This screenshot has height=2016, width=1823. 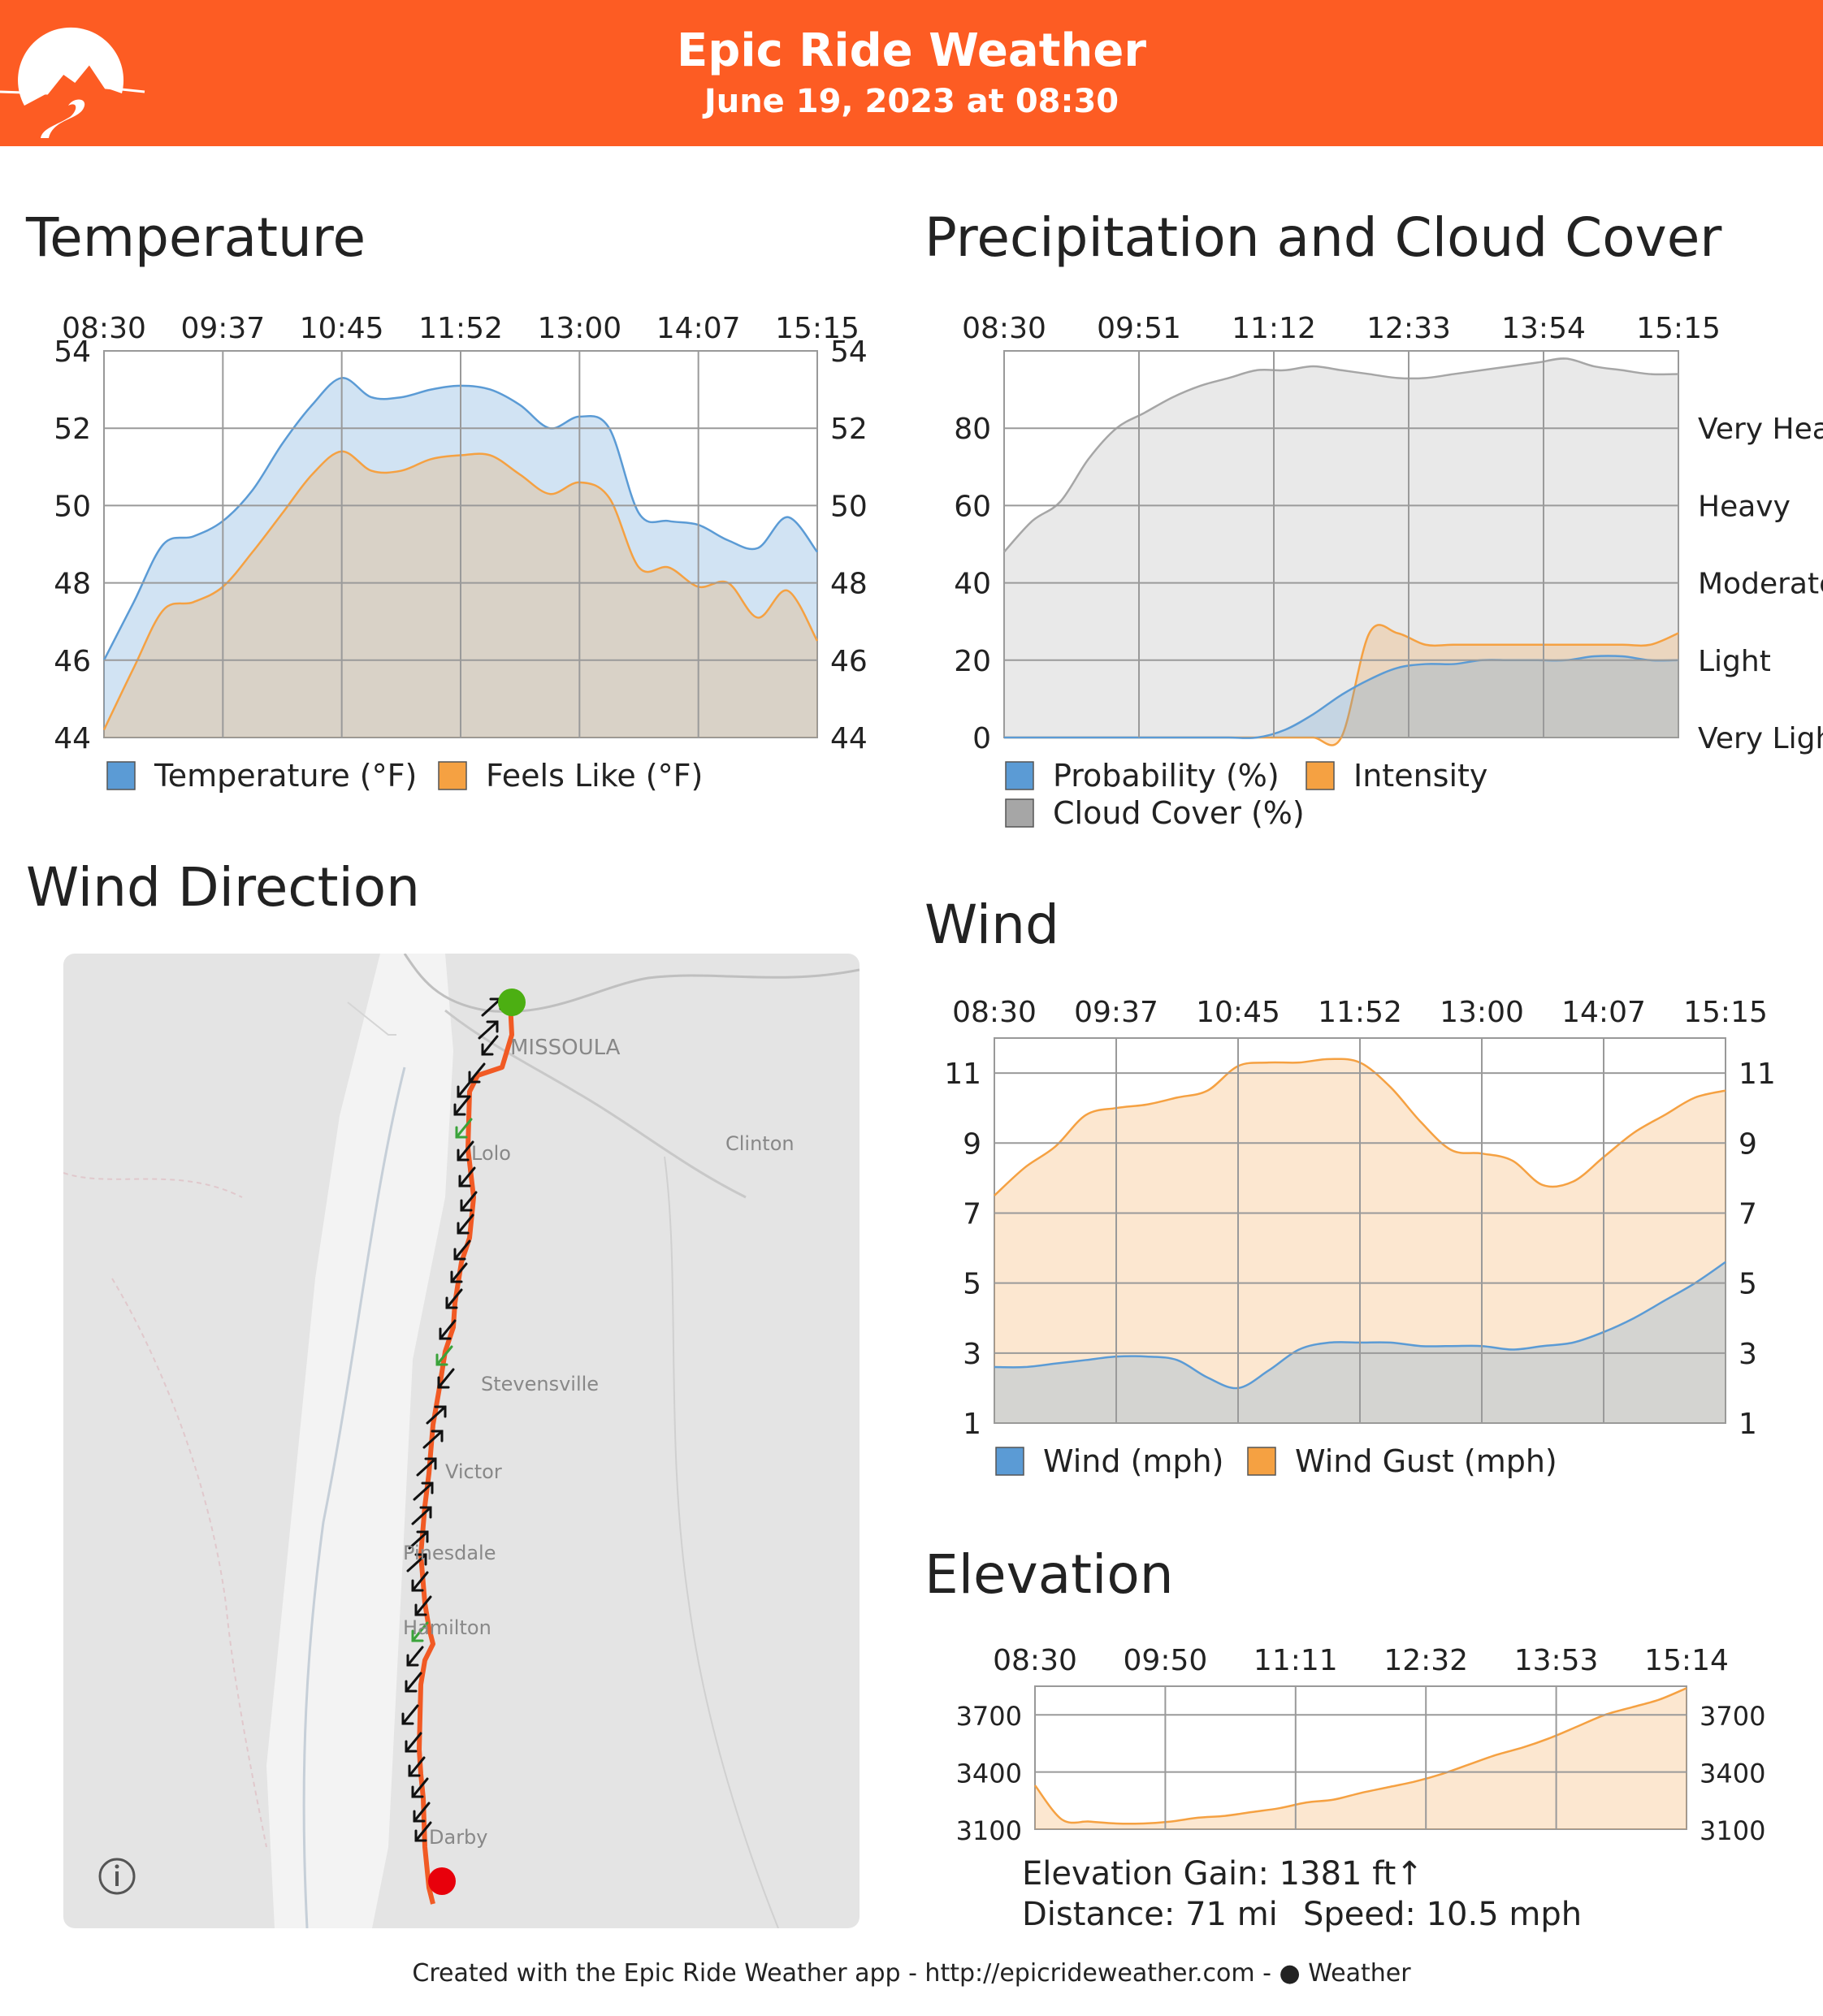 What do you see at coordinates (1748, 1285) in the screenshot?
I see `y-tick-label-right: 5` at bounding box center [1748, 1285].